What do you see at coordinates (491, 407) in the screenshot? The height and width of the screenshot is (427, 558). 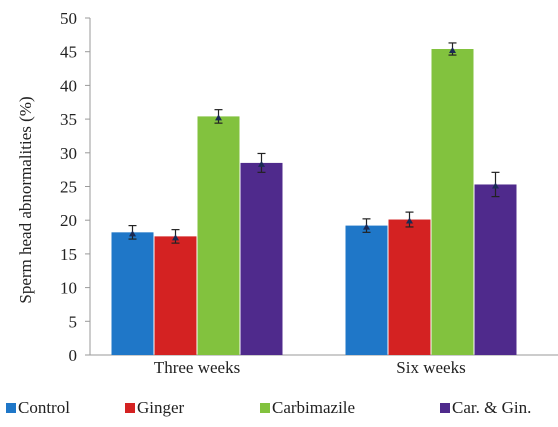 I see `legend-item-label: Car. & Gin.` at bounding box center [491, 407].